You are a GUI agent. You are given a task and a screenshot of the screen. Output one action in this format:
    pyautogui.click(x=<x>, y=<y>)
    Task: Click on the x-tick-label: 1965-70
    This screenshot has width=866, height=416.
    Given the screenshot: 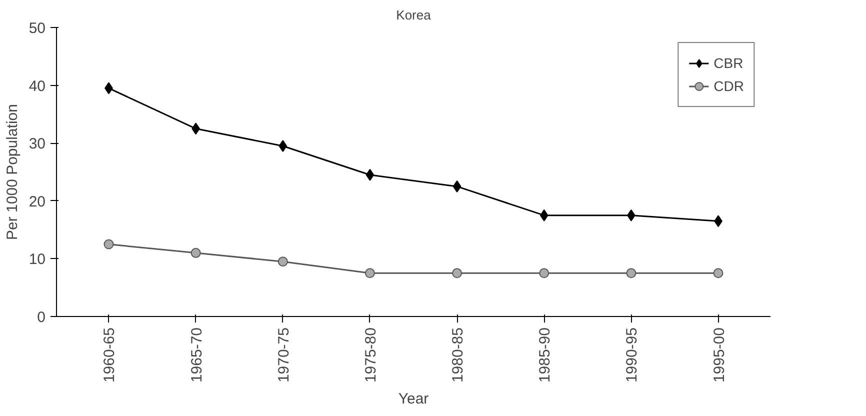 What is the action you would take?
    pyautogui.click(x=197, y=355)
    